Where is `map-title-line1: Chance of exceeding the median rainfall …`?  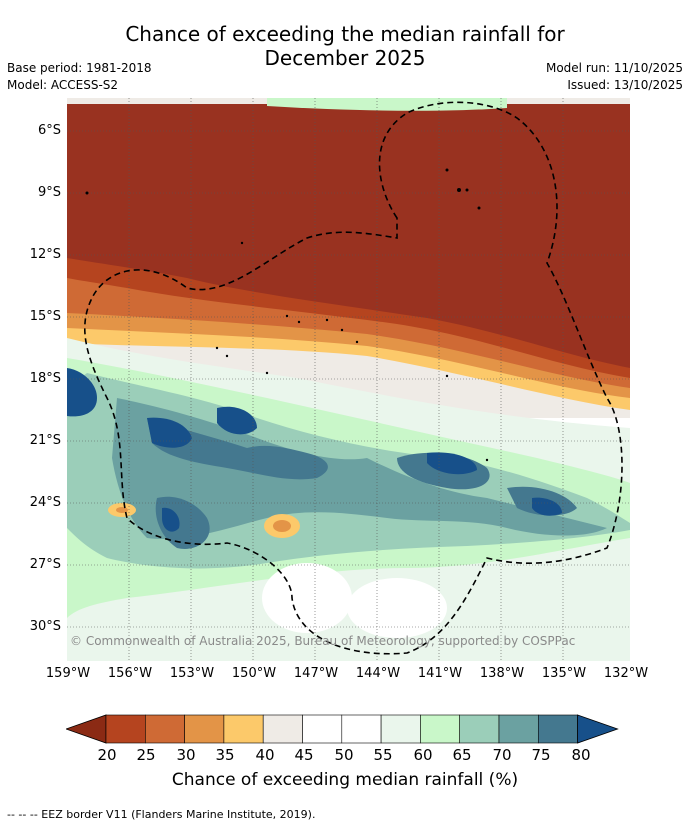
map-title-line1: Chance of exceeding the median rainfall … is located at coordinates (345, 34).